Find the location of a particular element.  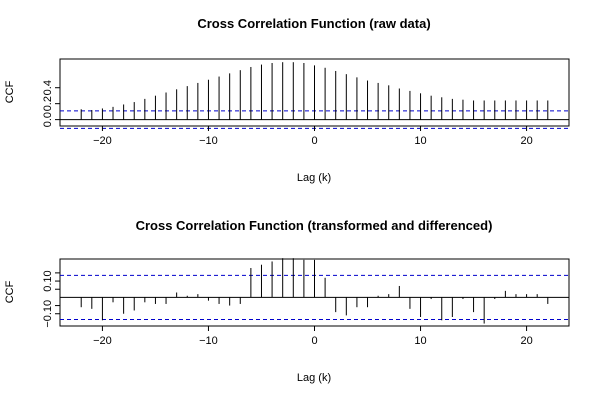

y-tick-label: 0.10 is located at coordinates (48, 280).